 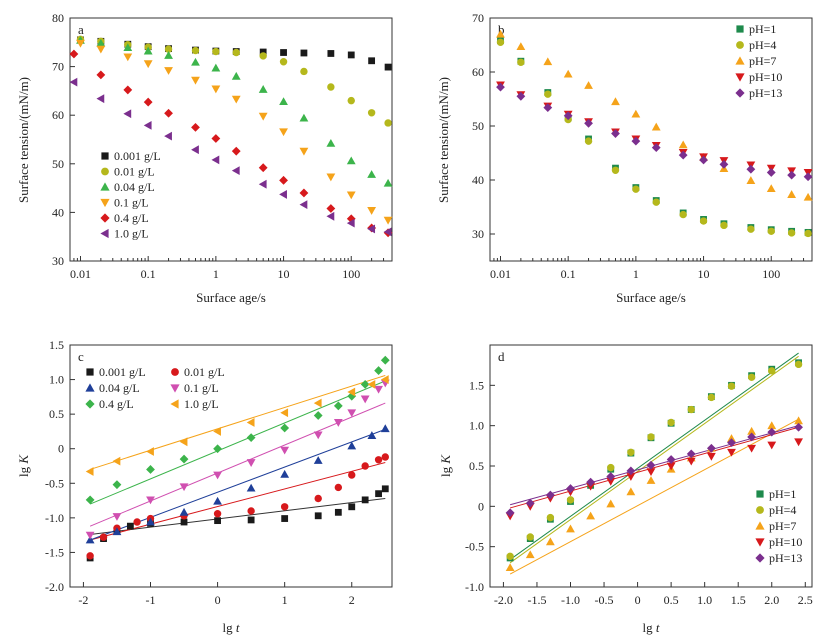 What do you see at coordinates (570, 600) in the screenshot?
I see `x-tick-label: -1.0` at bounding box center [570, 600].